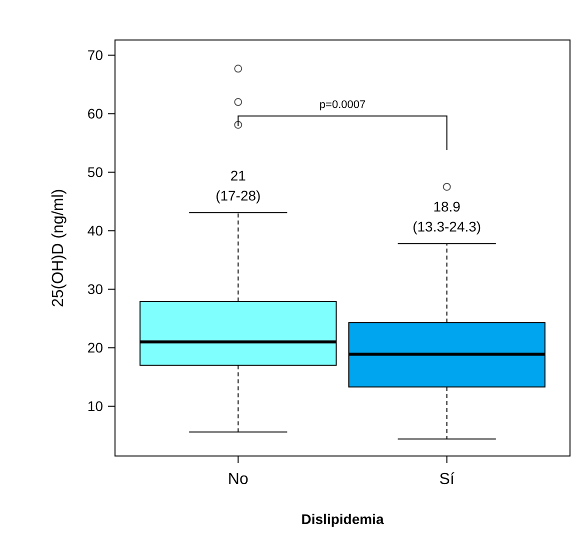 This screenshot has height=537, width=587. Describe the element at coordinates (58, 248) in the screenshot. I see `y-axis-title: 25(OH)D (ng/ml)` at that location.